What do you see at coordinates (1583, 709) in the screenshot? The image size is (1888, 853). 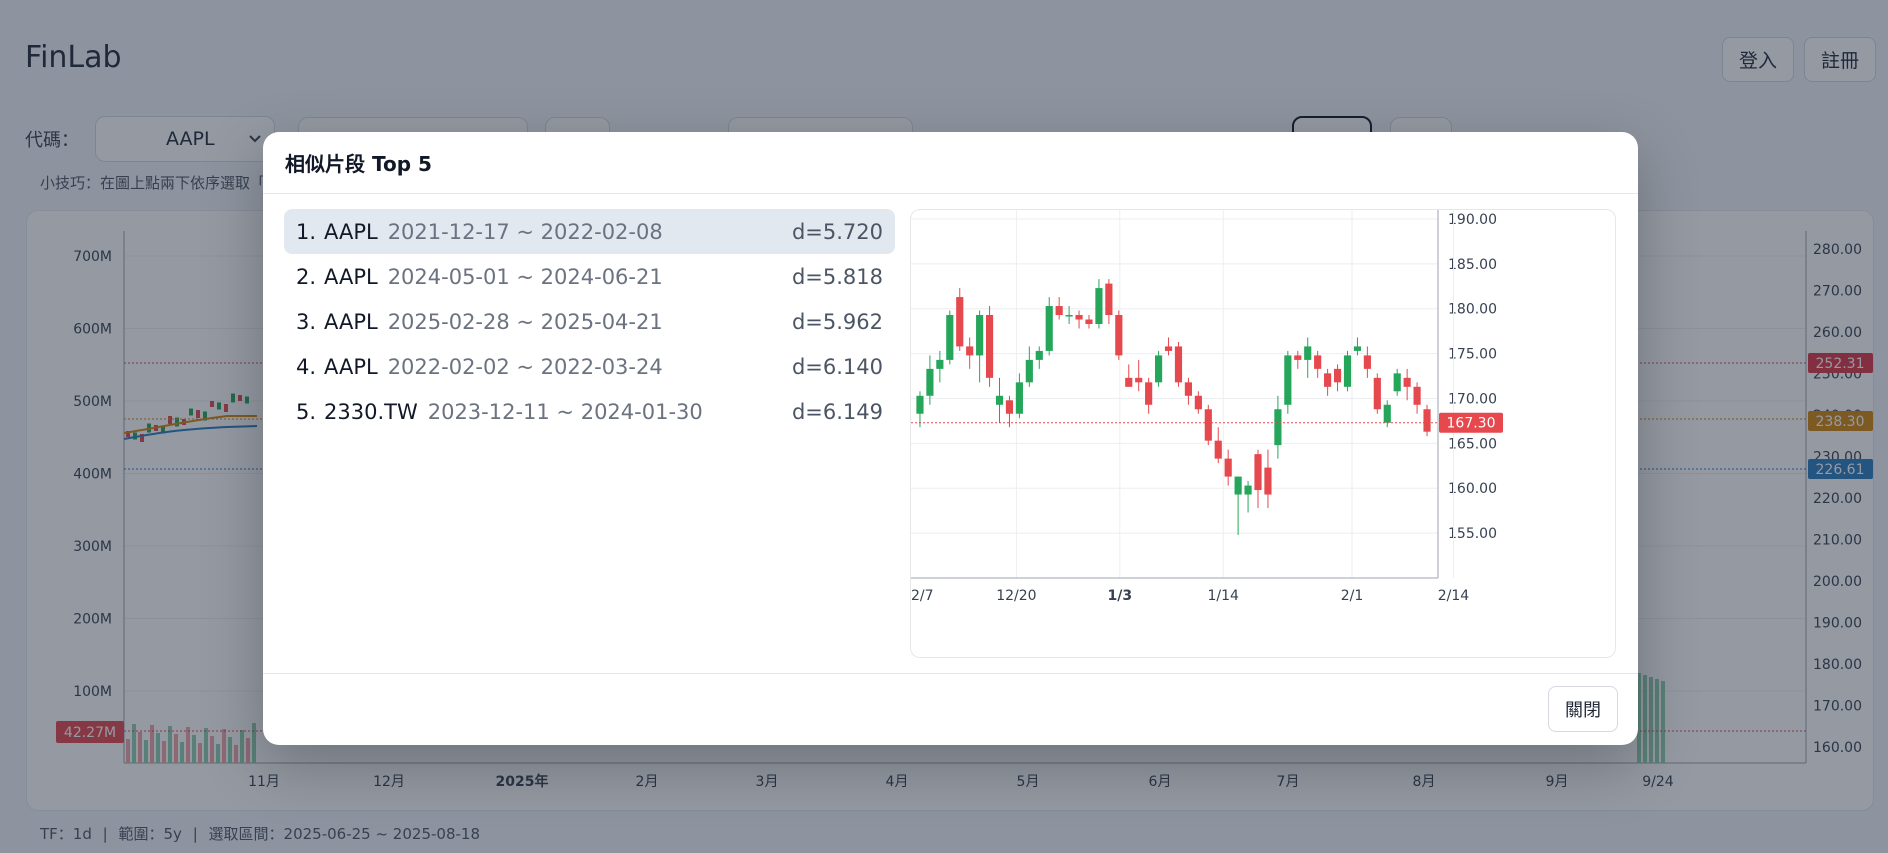 I see `close-button: 關閉` at bounding box center [1583, 709].